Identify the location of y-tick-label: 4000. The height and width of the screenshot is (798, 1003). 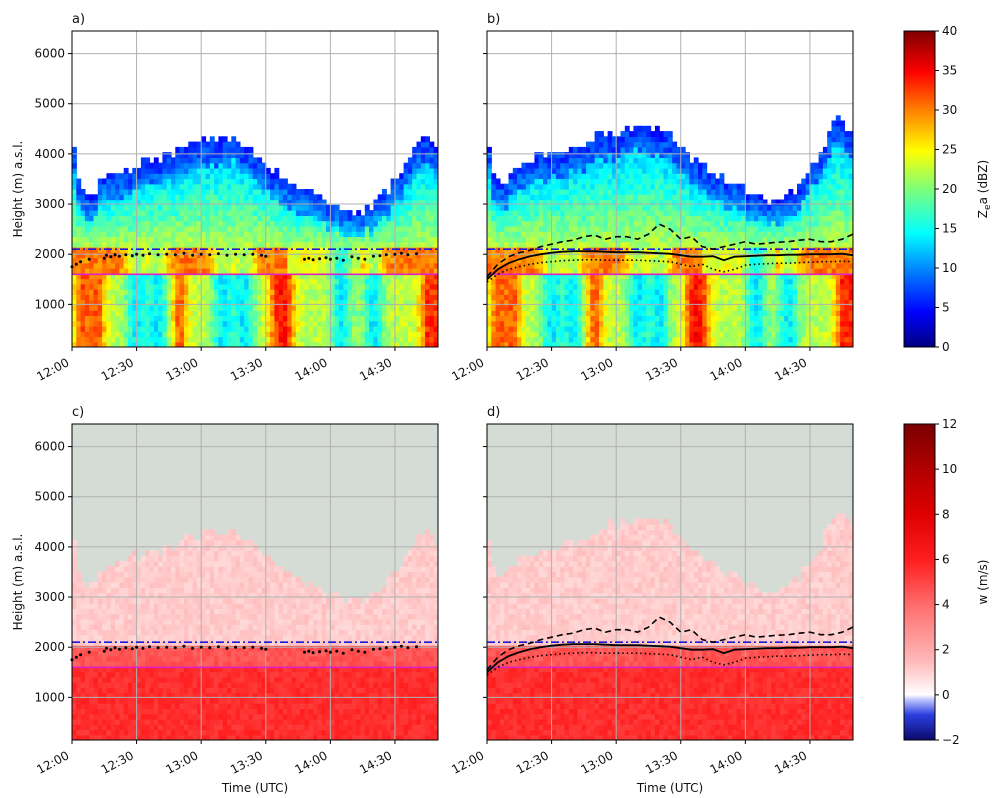
(49, 154).